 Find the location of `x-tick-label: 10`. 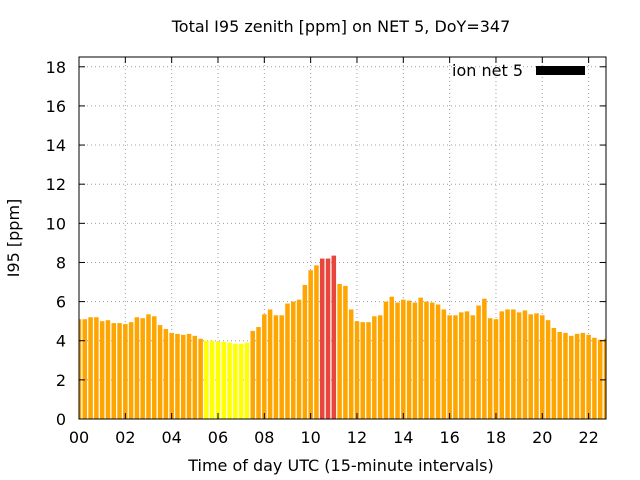

x-tick-label: 10 is located at coordinates (310, 437).